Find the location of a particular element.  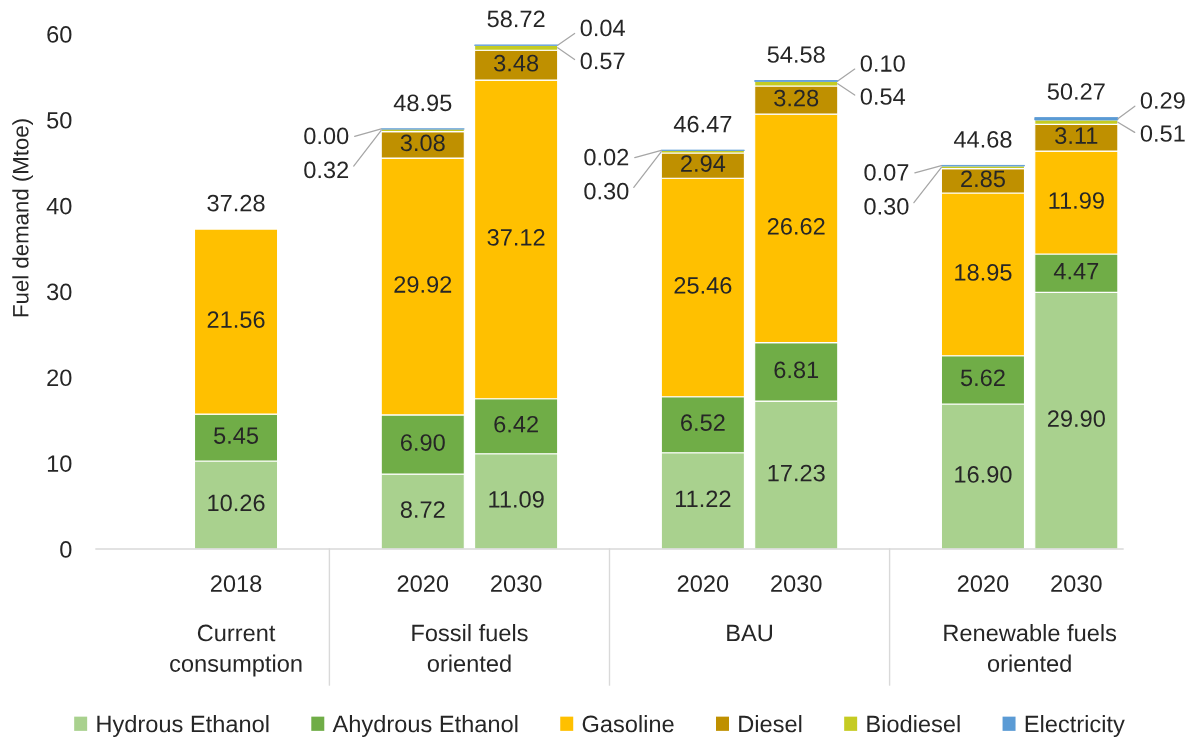

data-label: 0.29 is located at coordinates (1162, 100).